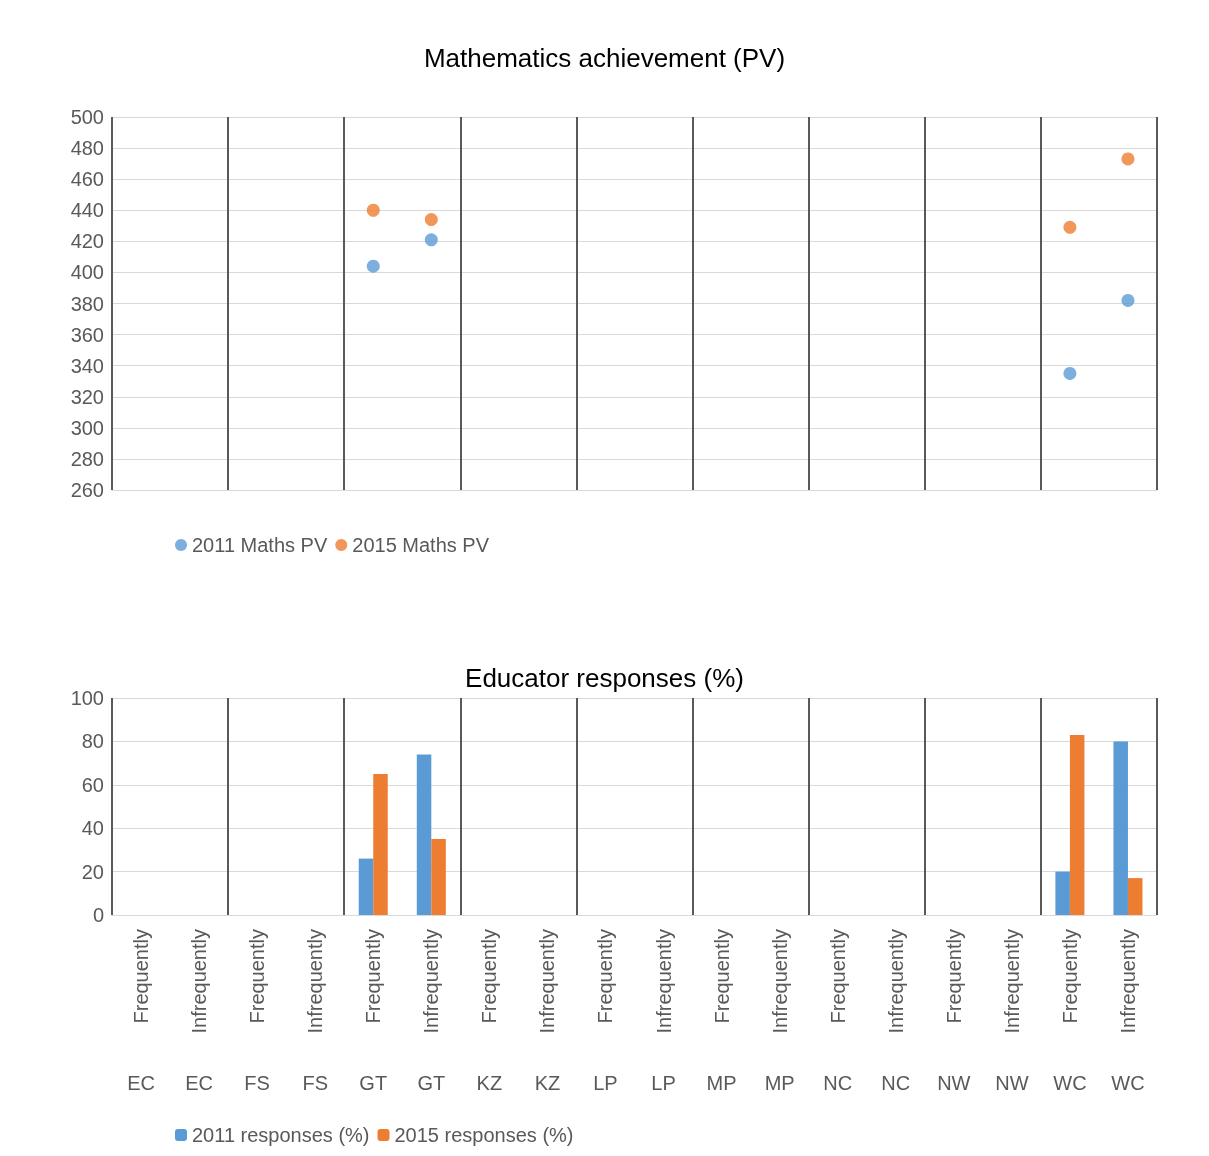 The width and height of the screenshot is (1209, 1156). What do you see at coordinates (547, 1011) in the screenshot?
I see `category-label: Infrequently KZ` at bounding box center [547, 1011].